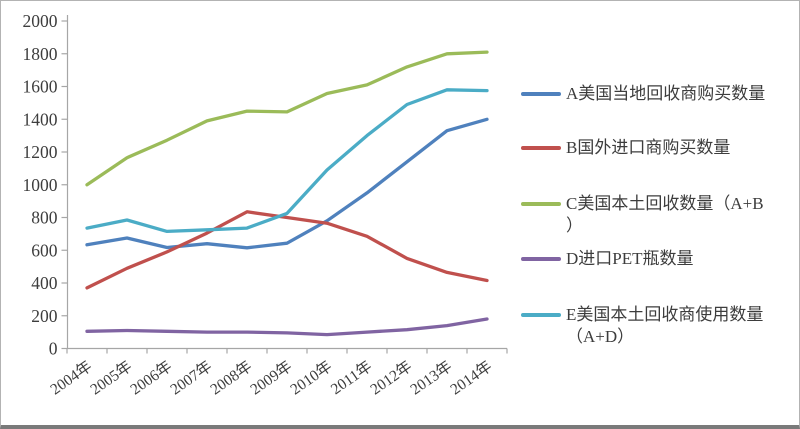 This screenshot has height=429, width=800. Describe the element at coordinates (471, 377) in the screenshot. I see `x-tick-label: 2014年` at that location.